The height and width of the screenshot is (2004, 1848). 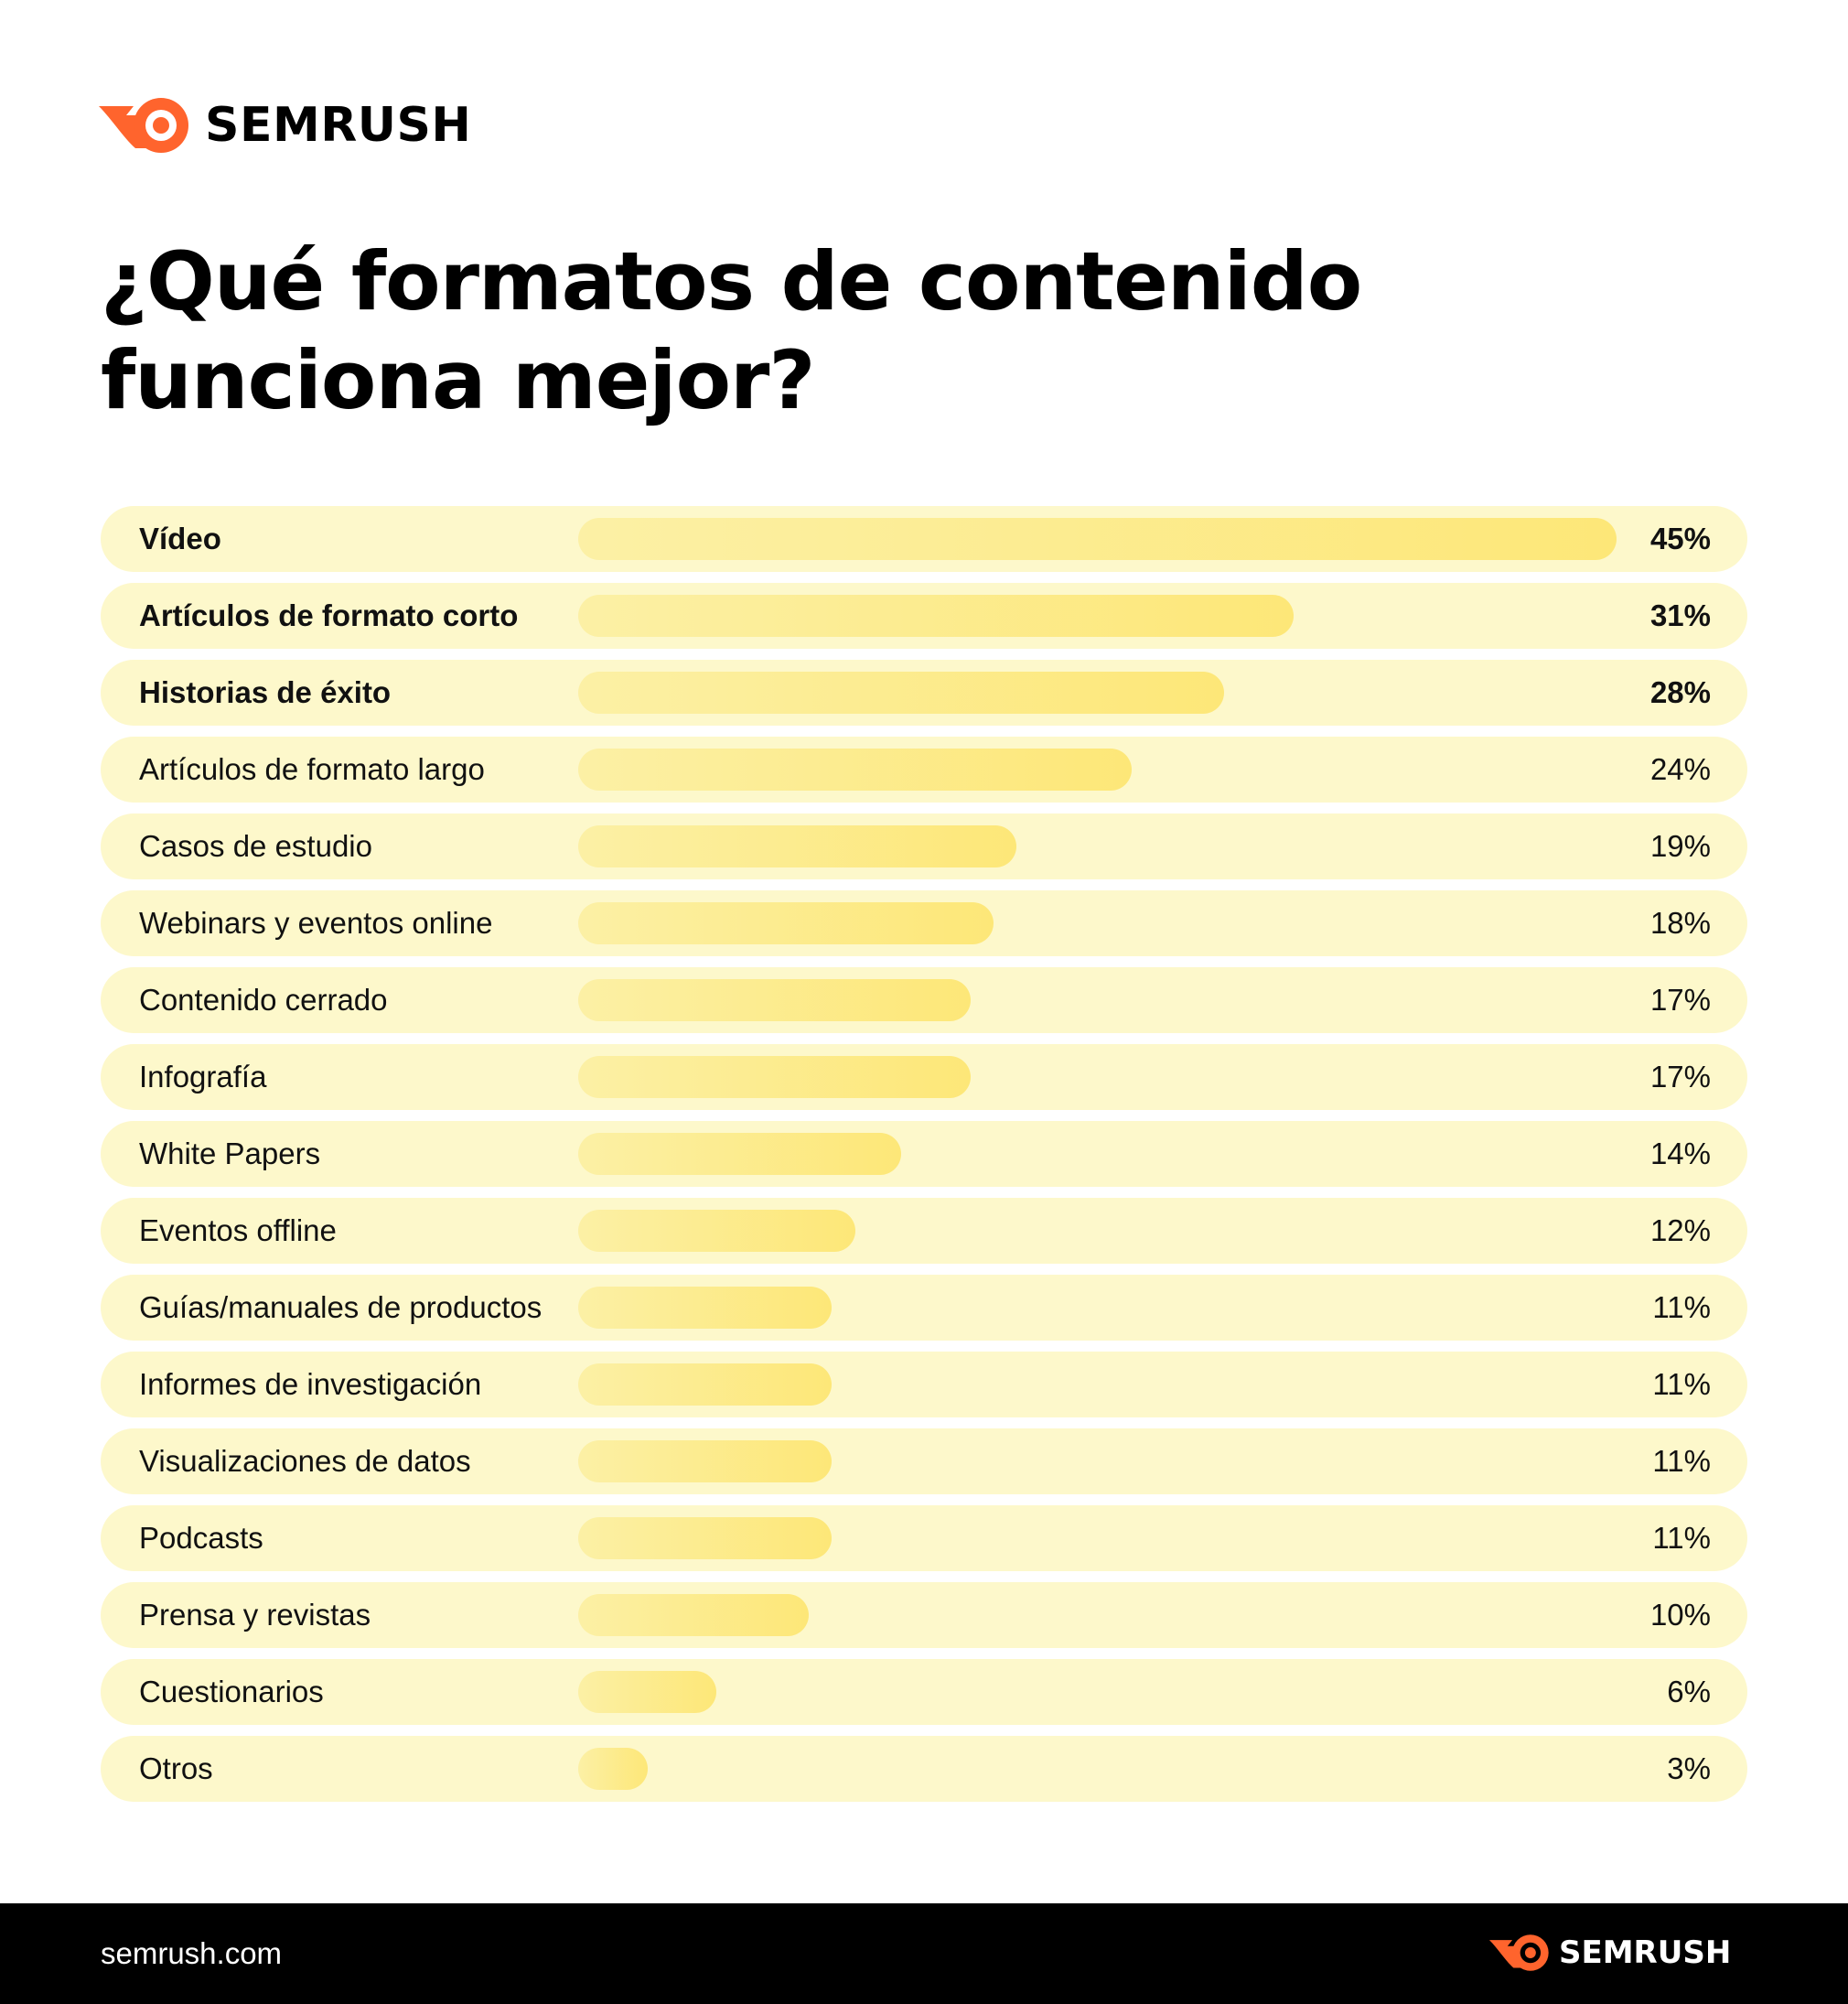 What do you see at coordinates (312, 769) in the screenshot?
I see `bar-label: Artículos de formato largo` at bounding box center [312, 769].